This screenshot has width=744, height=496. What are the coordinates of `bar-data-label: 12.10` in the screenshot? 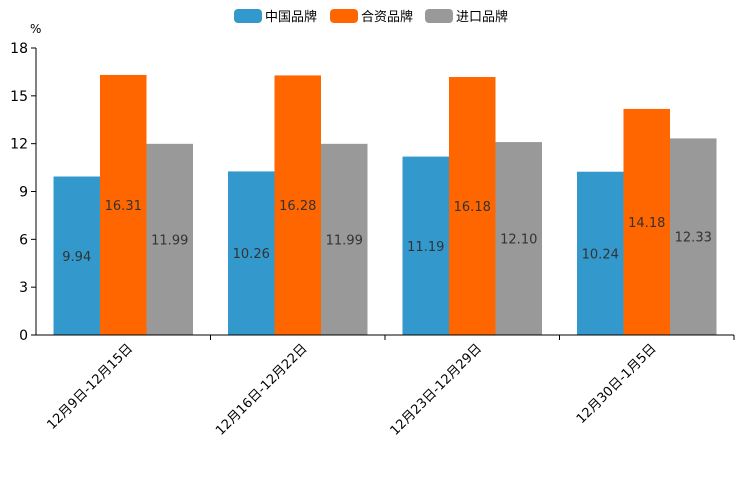 It's located at (518, 240).